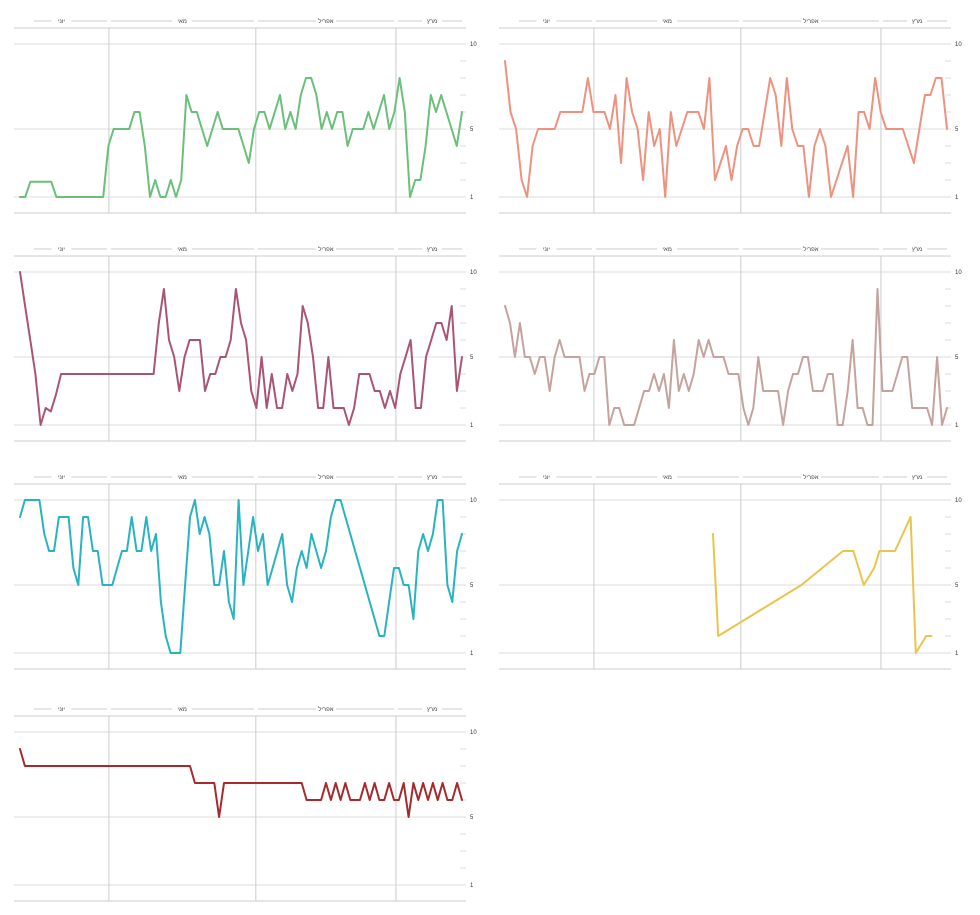  I want to click on chart-darkred, so click(730, 798).